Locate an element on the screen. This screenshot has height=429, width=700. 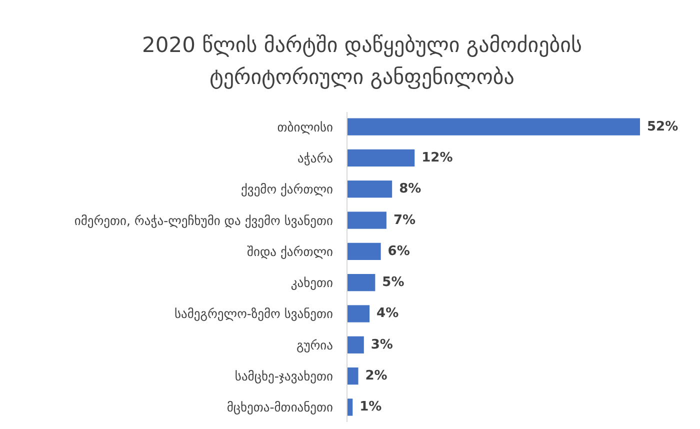
data-label: 8% is located at coordinates (410, 189).